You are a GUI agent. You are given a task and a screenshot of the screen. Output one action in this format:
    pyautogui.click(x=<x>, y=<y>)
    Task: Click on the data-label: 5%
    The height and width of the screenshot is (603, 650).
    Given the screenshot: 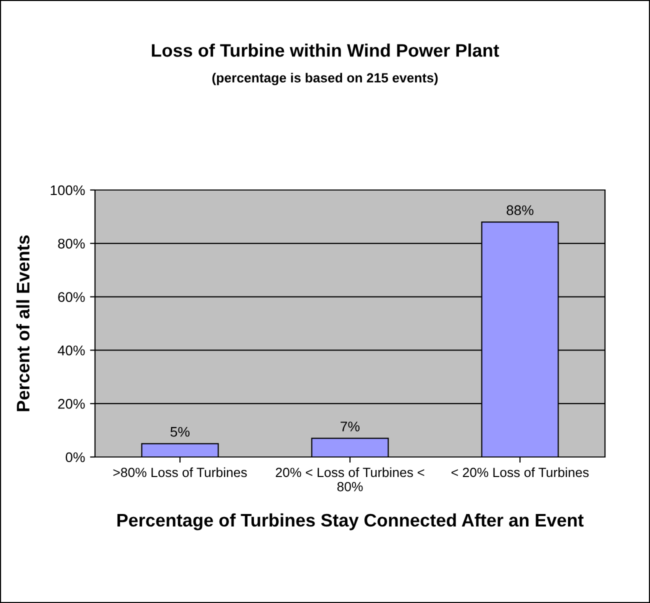 What is the action you would take?
    pyautogui.click(x=180, y=431)
    